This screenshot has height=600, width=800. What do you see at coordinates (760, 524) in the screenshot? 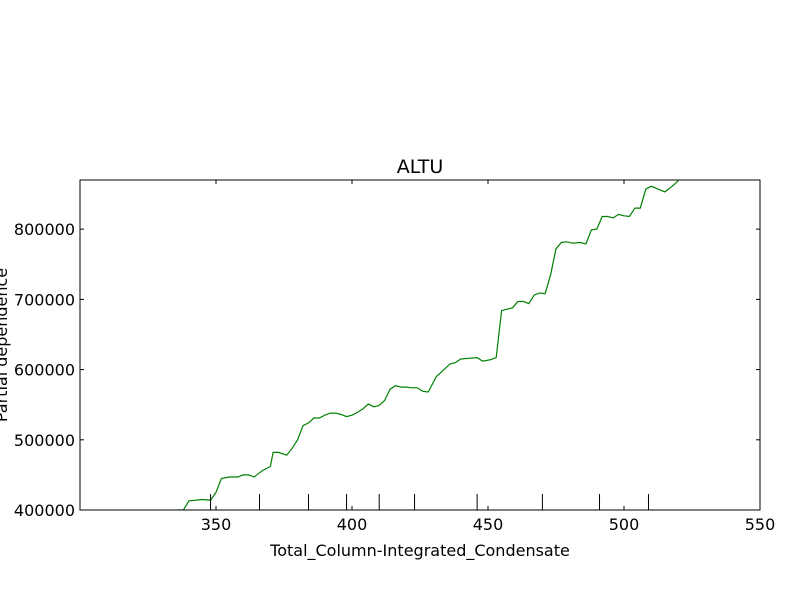
I see `x-tick-label: 550` at bounding box center [760, 524].